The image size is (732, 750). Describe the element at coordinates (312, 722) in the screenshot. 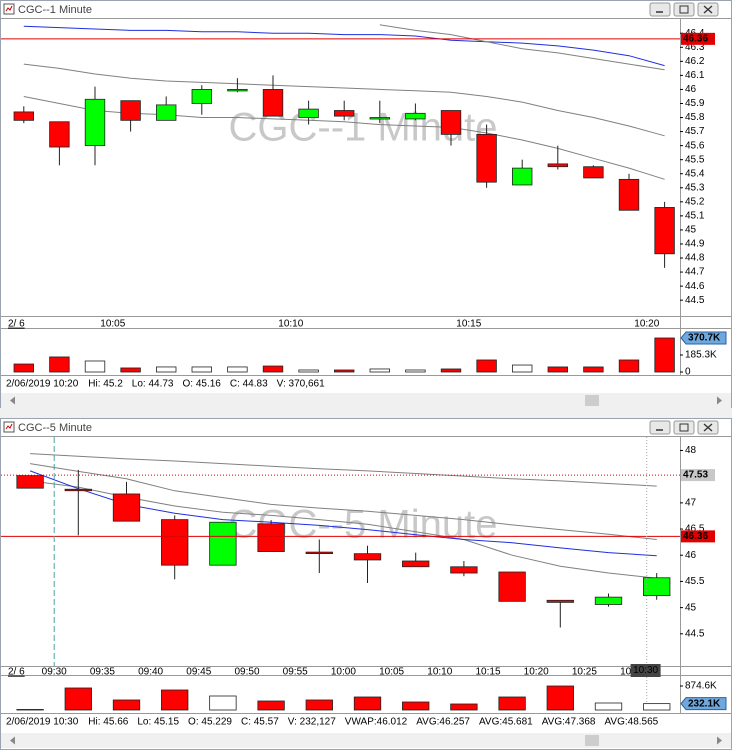

I see `status-item: V: 232,127` at that location.